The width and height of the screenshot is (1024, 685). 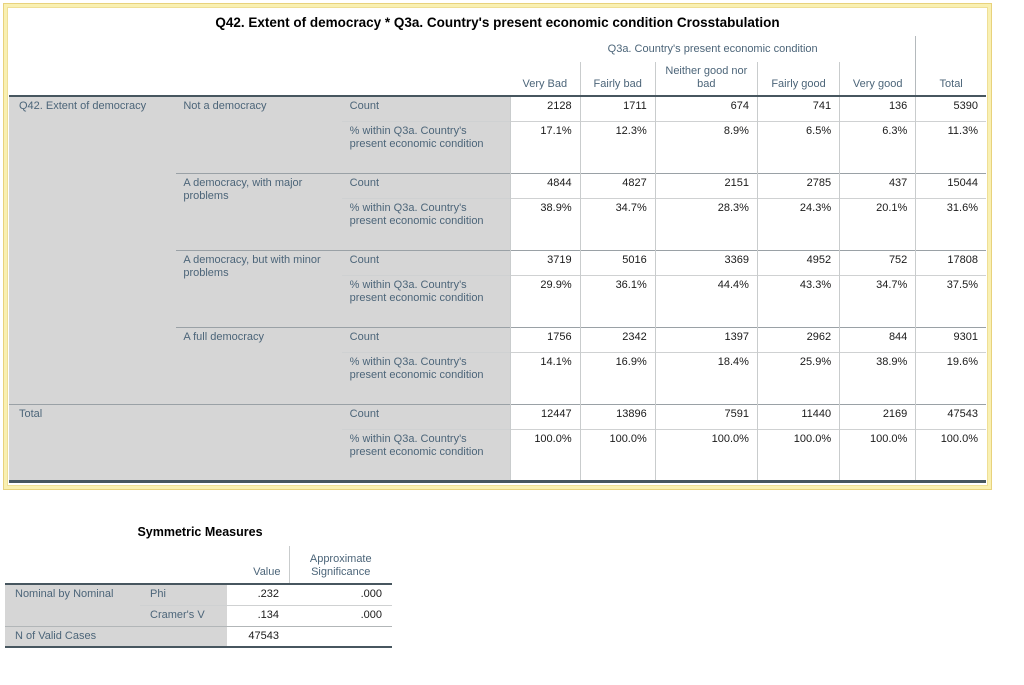 I want to click on table-row: Nominal by Nominal Phi .232 .000, so click(x=198, y=605).